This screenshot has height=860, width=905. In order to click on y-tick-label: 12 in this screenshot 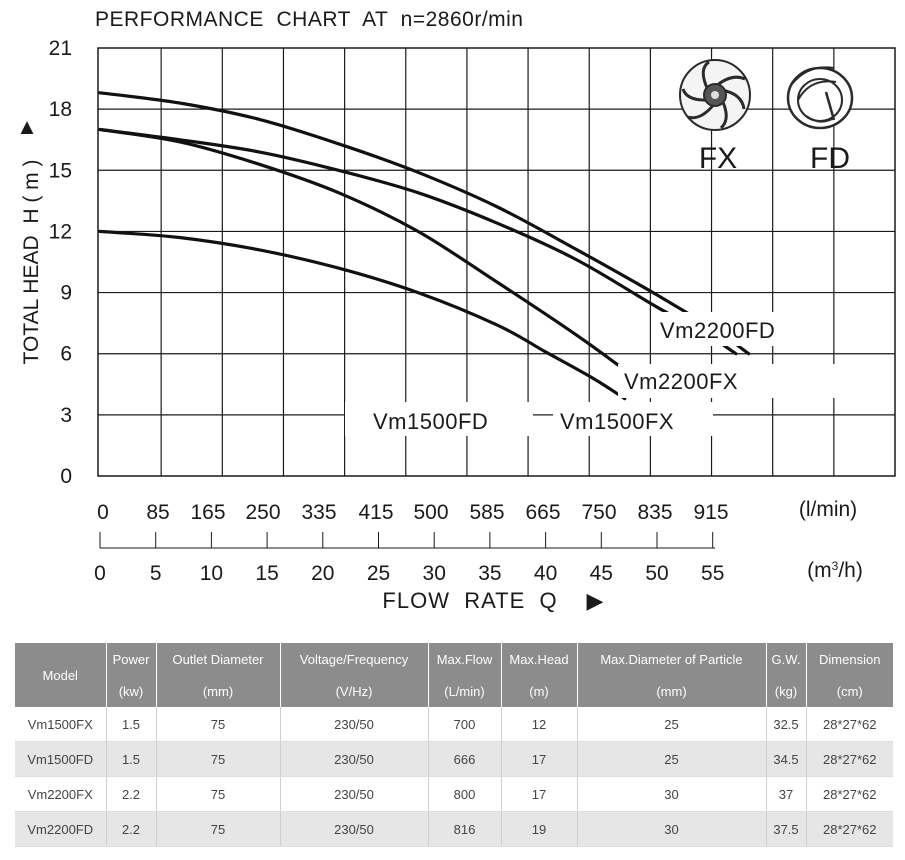, I will do `click(60, 231)`.